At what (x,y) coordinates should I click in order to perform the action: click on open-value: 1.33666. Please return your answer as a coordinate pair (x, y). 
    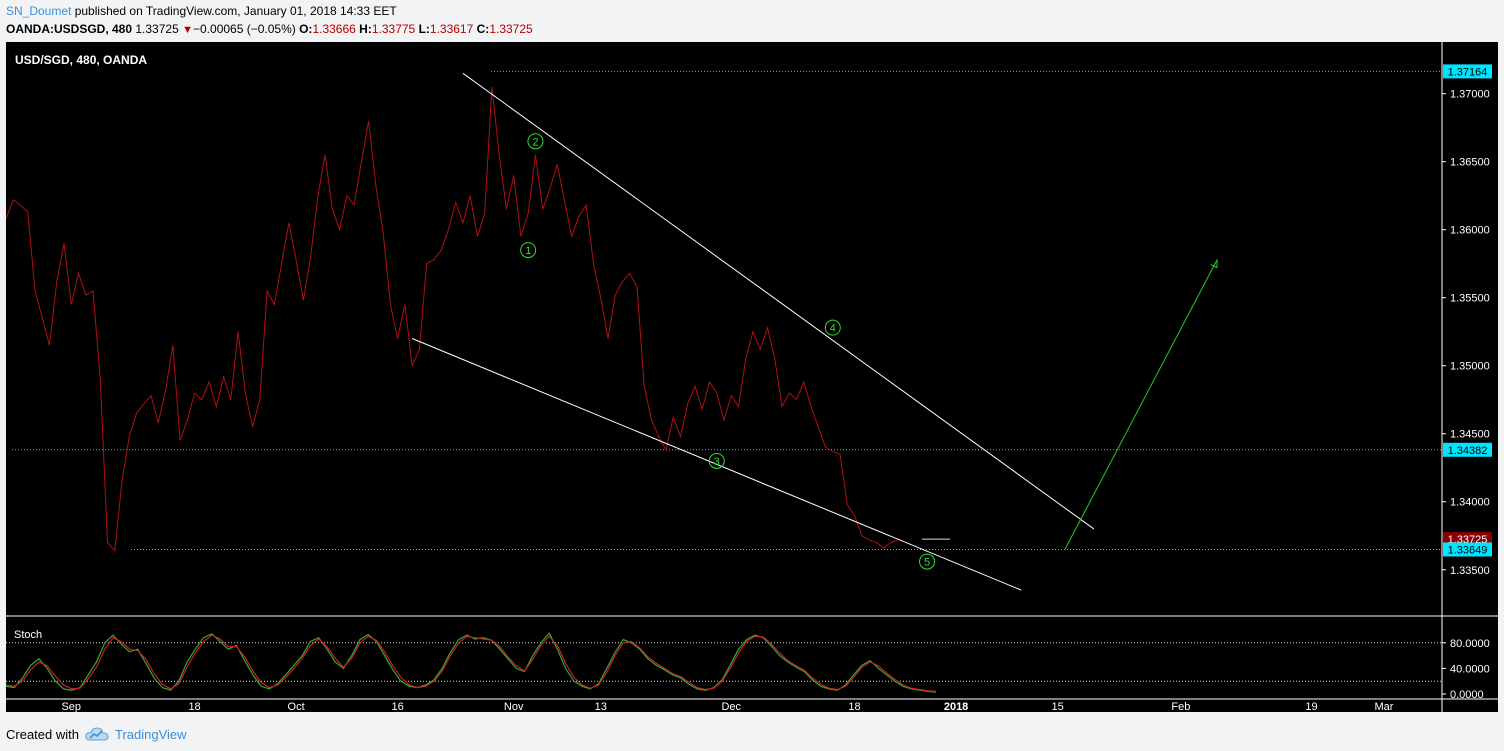
    Looking at the image, I should click on (334, 29).